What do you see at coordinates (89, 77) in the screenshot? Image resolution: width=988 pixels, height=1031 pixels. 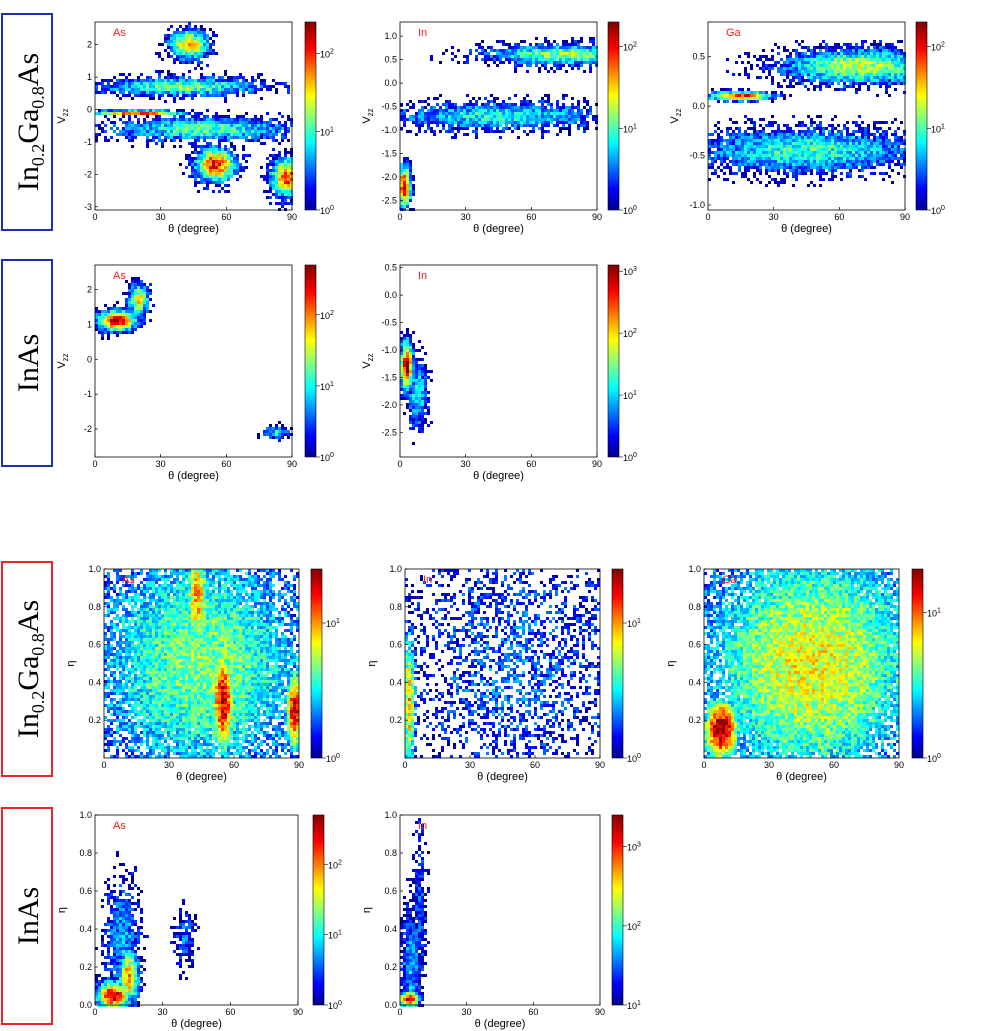 I see `y-tick-label: 1` at bounding box center [89, 77].